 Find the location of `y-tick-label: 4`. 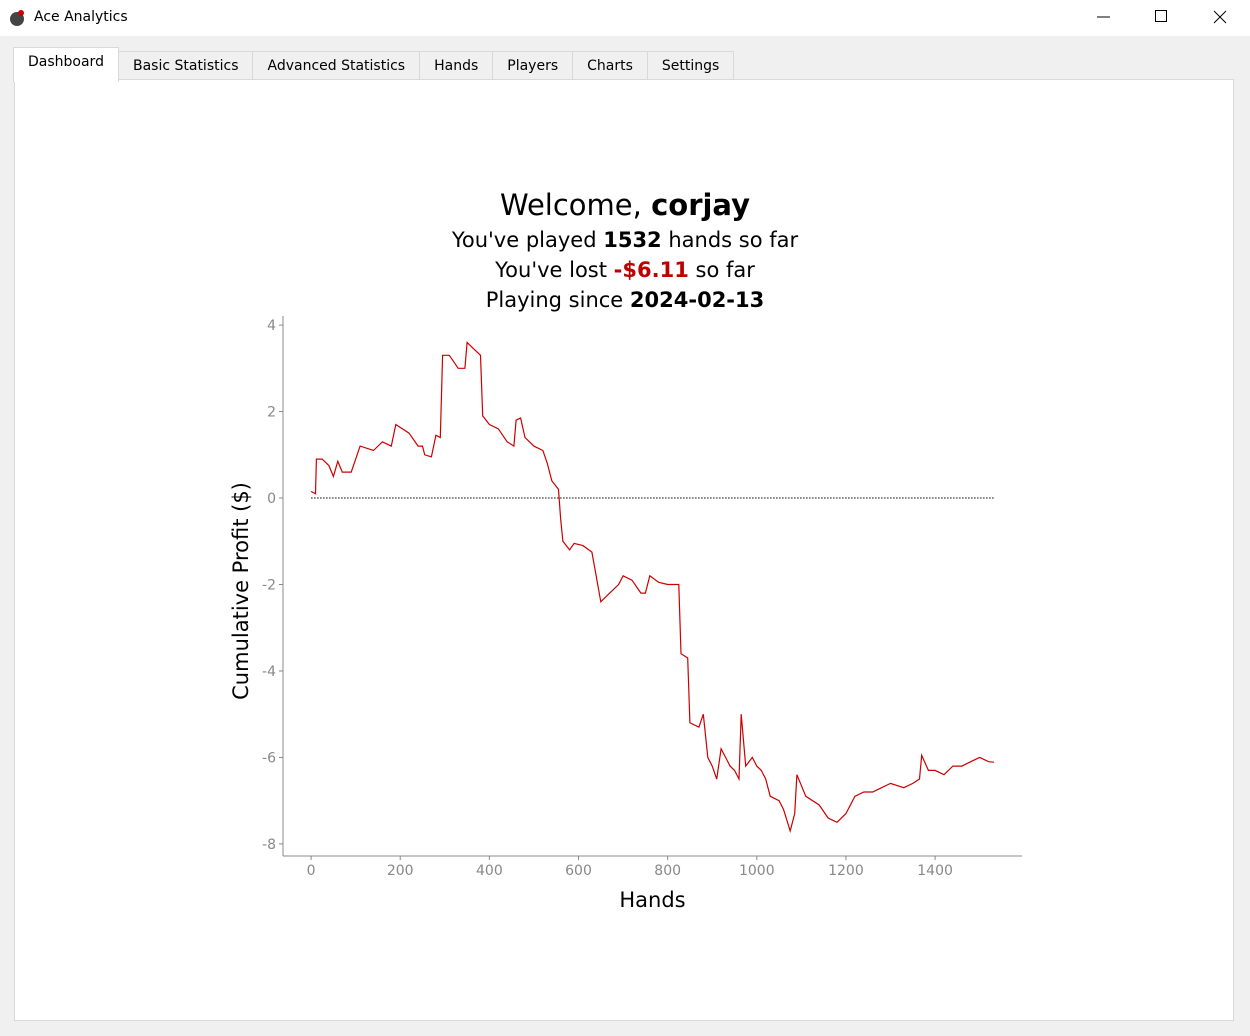

y-tick-label: 4 is located at coordinates (271, 326).